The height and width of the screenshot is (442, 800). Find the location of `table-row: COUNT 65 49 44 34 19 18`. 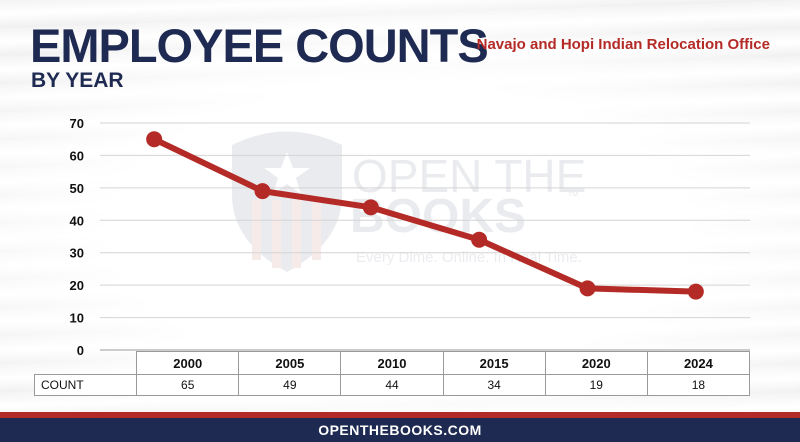

table-row: COUNT 65 49 44 34 19 18 is located at coordinates (392, 385).